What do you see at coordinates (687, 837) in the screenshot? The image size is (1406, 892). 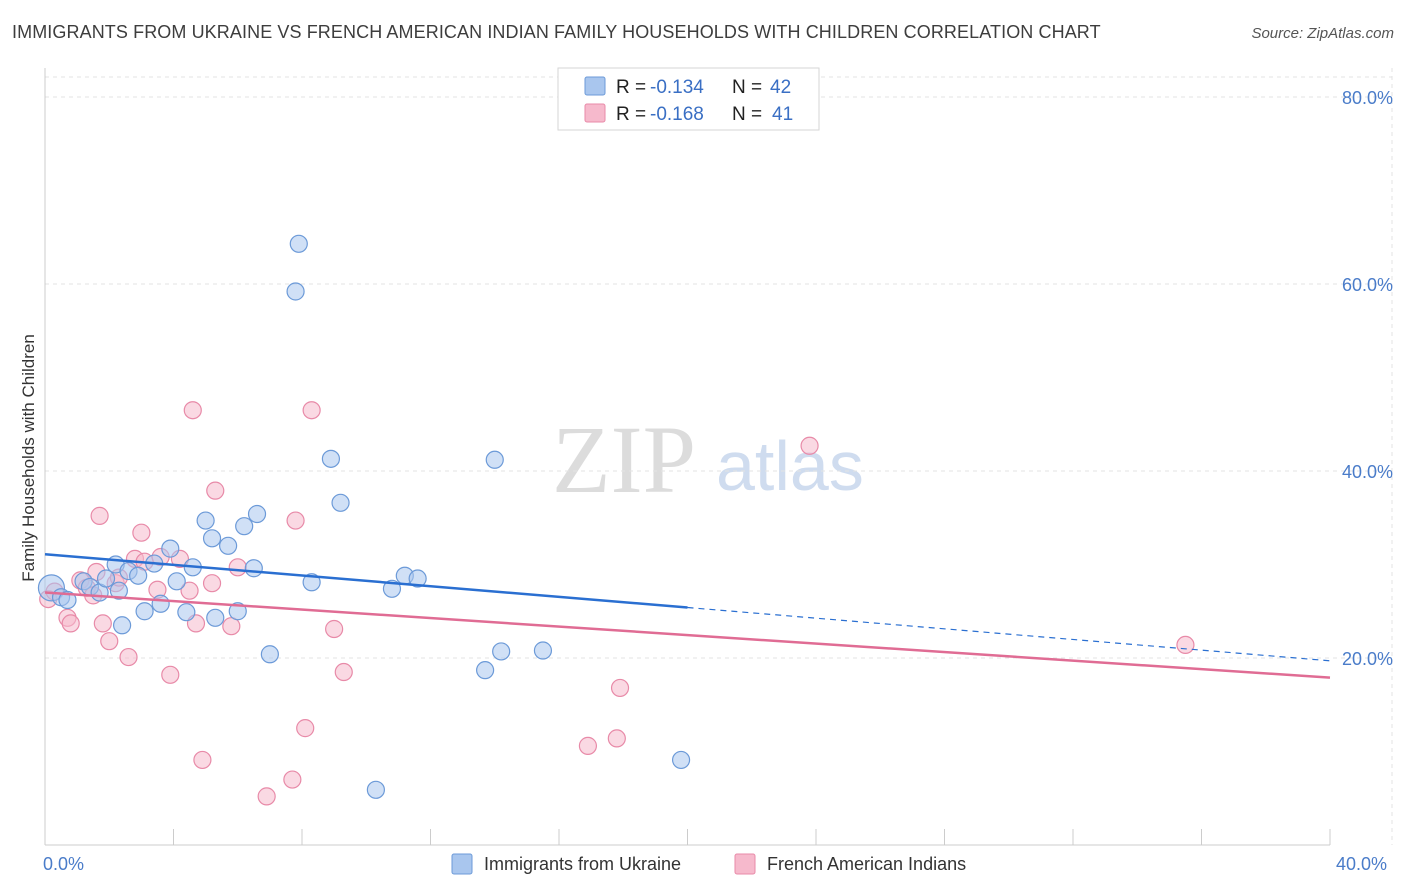 I see `x-tick-marks` at bounding box center [687, 837].